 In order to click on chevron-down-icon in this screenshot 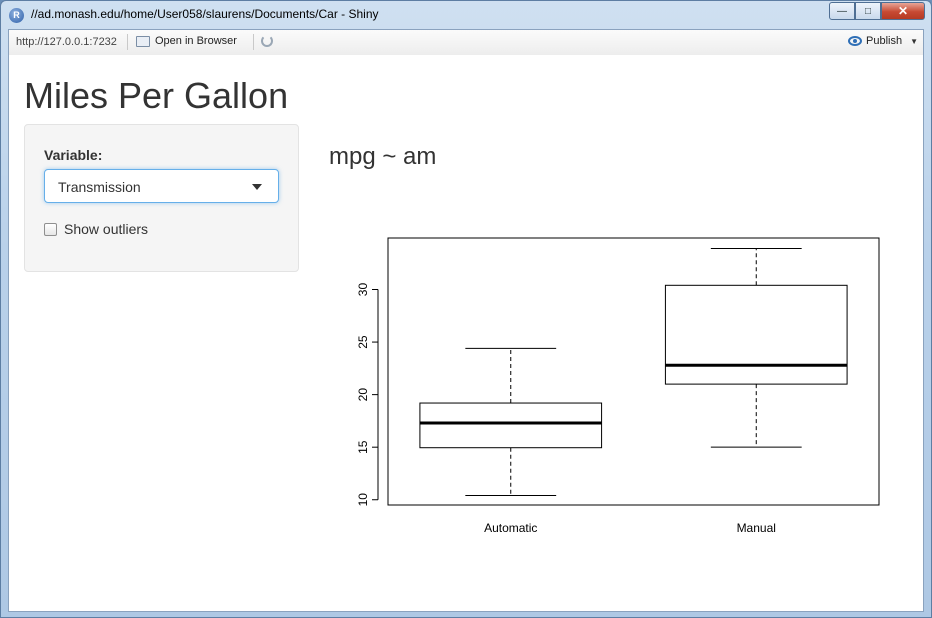, I will do `click(257, 187)`.